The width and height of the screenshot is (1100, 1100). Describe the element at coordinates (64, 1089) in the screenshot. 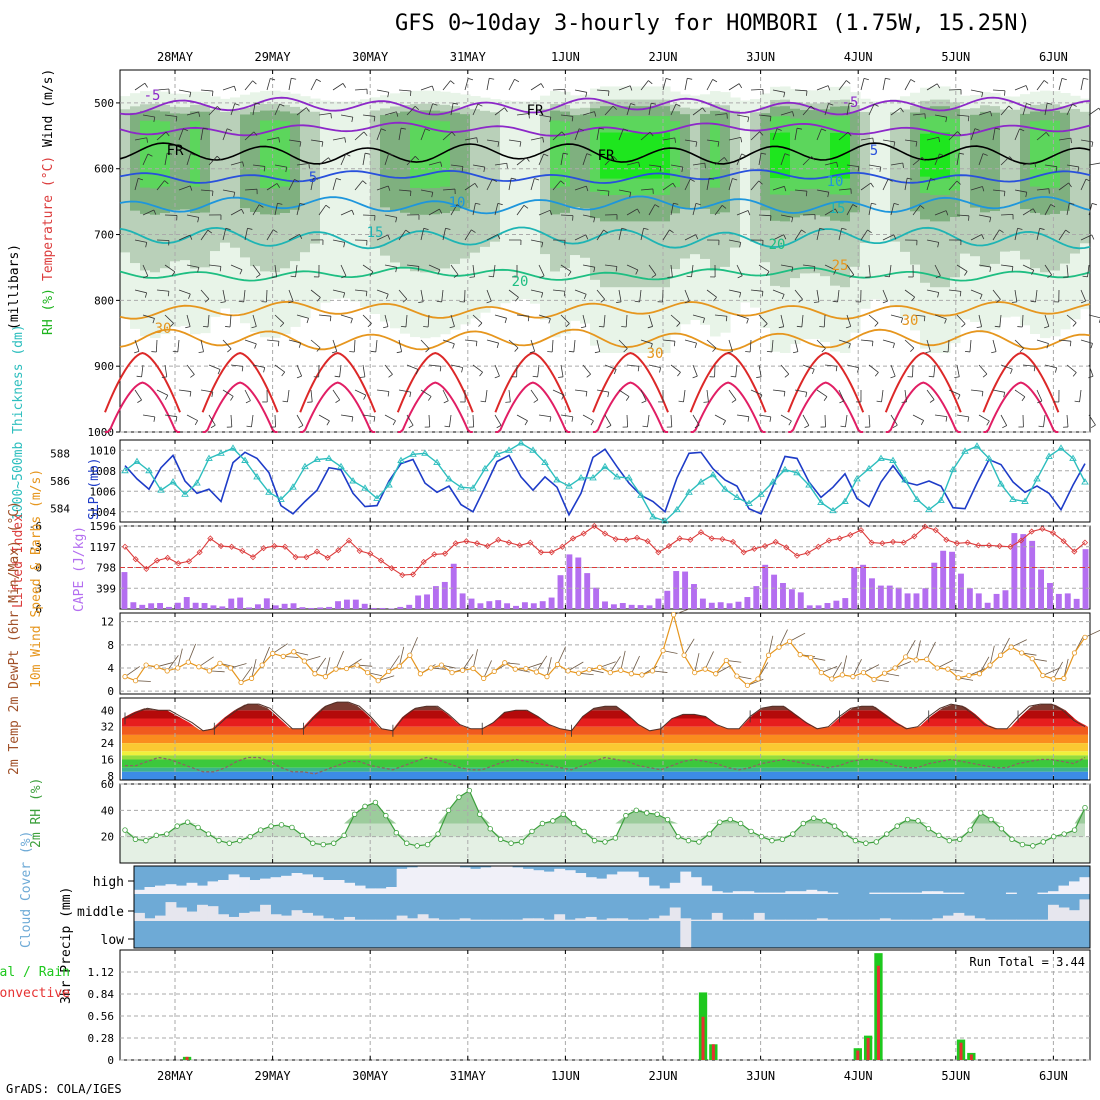

I see `footer-credit: GrADS: COLA/IGES` at that location.